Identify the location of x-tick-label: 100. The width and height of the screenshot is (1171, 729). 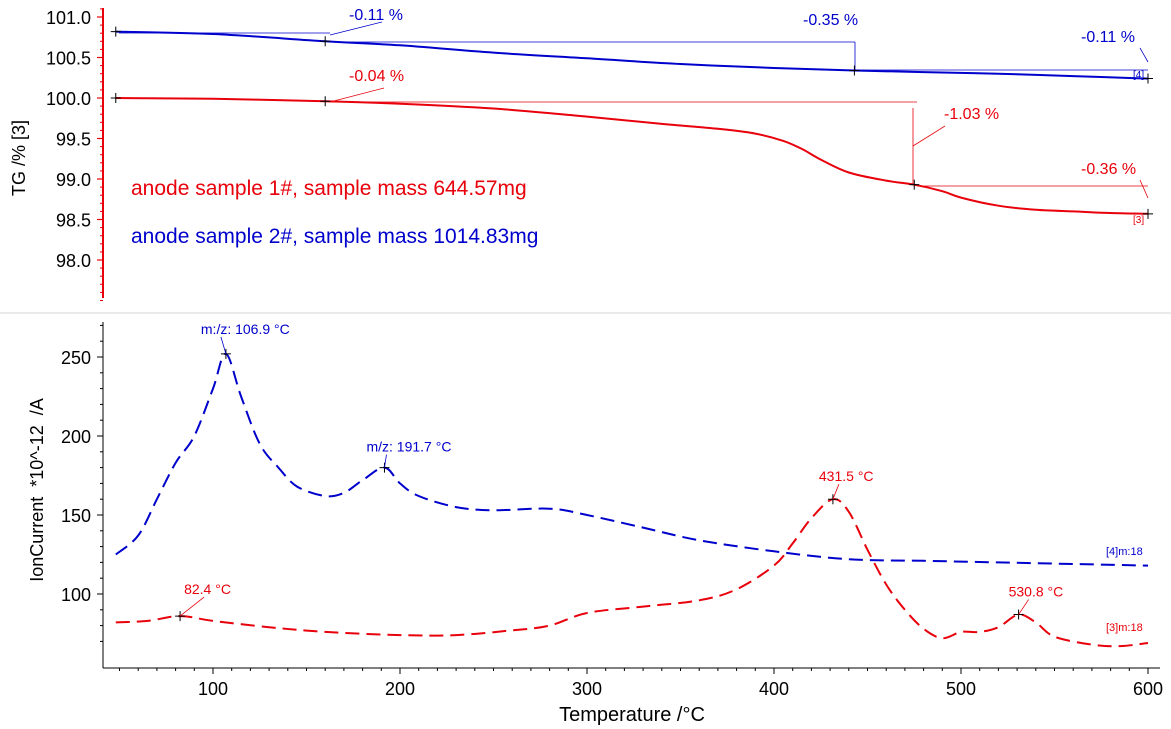
(213, 689).